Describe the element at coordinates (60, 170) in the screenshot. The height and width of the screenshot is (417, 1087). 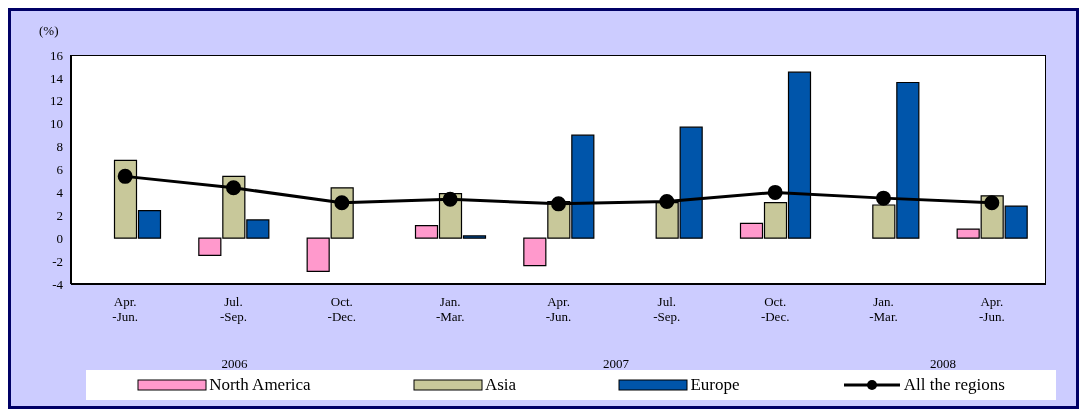
I see `y-tick-label: 6` at that location.